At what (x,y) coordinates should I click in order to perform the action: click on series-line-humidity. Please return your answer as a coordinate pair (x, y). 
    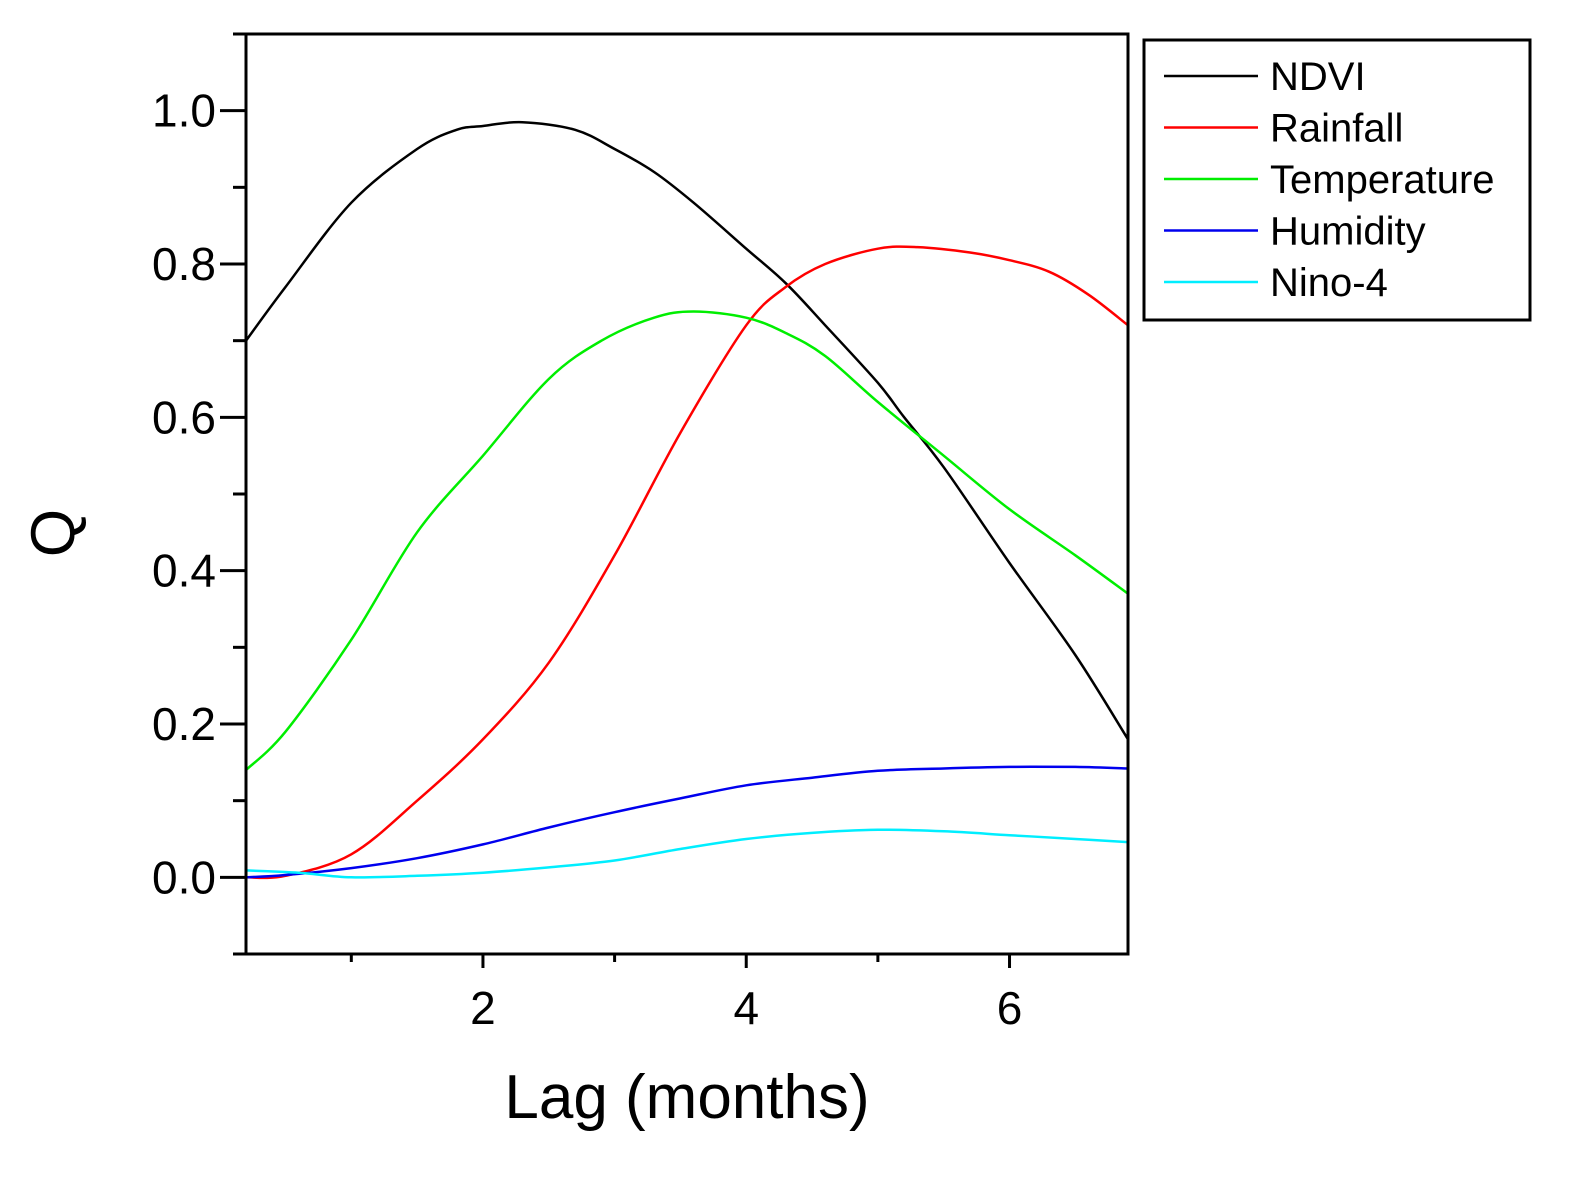
    Looking at the image, I should click on (687, 822).